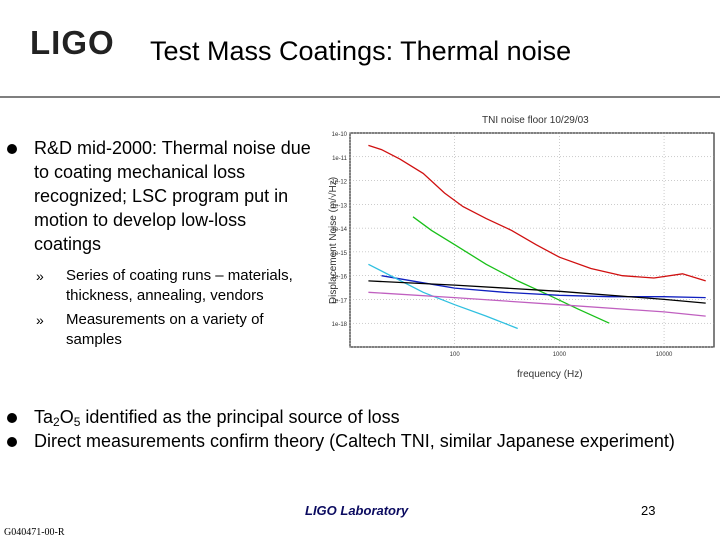 This screenshot has width=720, height=540. Describe the element at coordinates (56, 422) in the screenshot. I see `formula-subscript: 2` at that location.